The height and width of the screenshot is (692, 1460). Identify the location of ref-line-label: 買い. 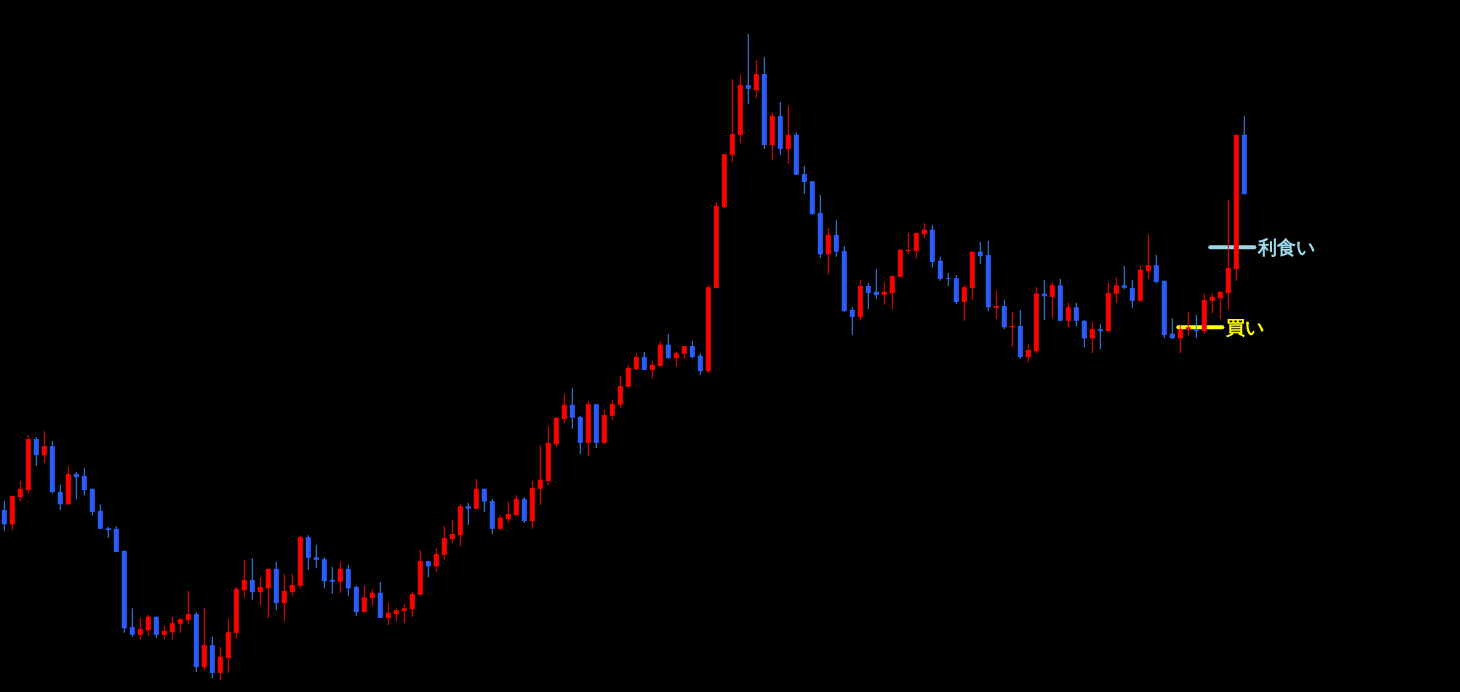
(1245, 327).